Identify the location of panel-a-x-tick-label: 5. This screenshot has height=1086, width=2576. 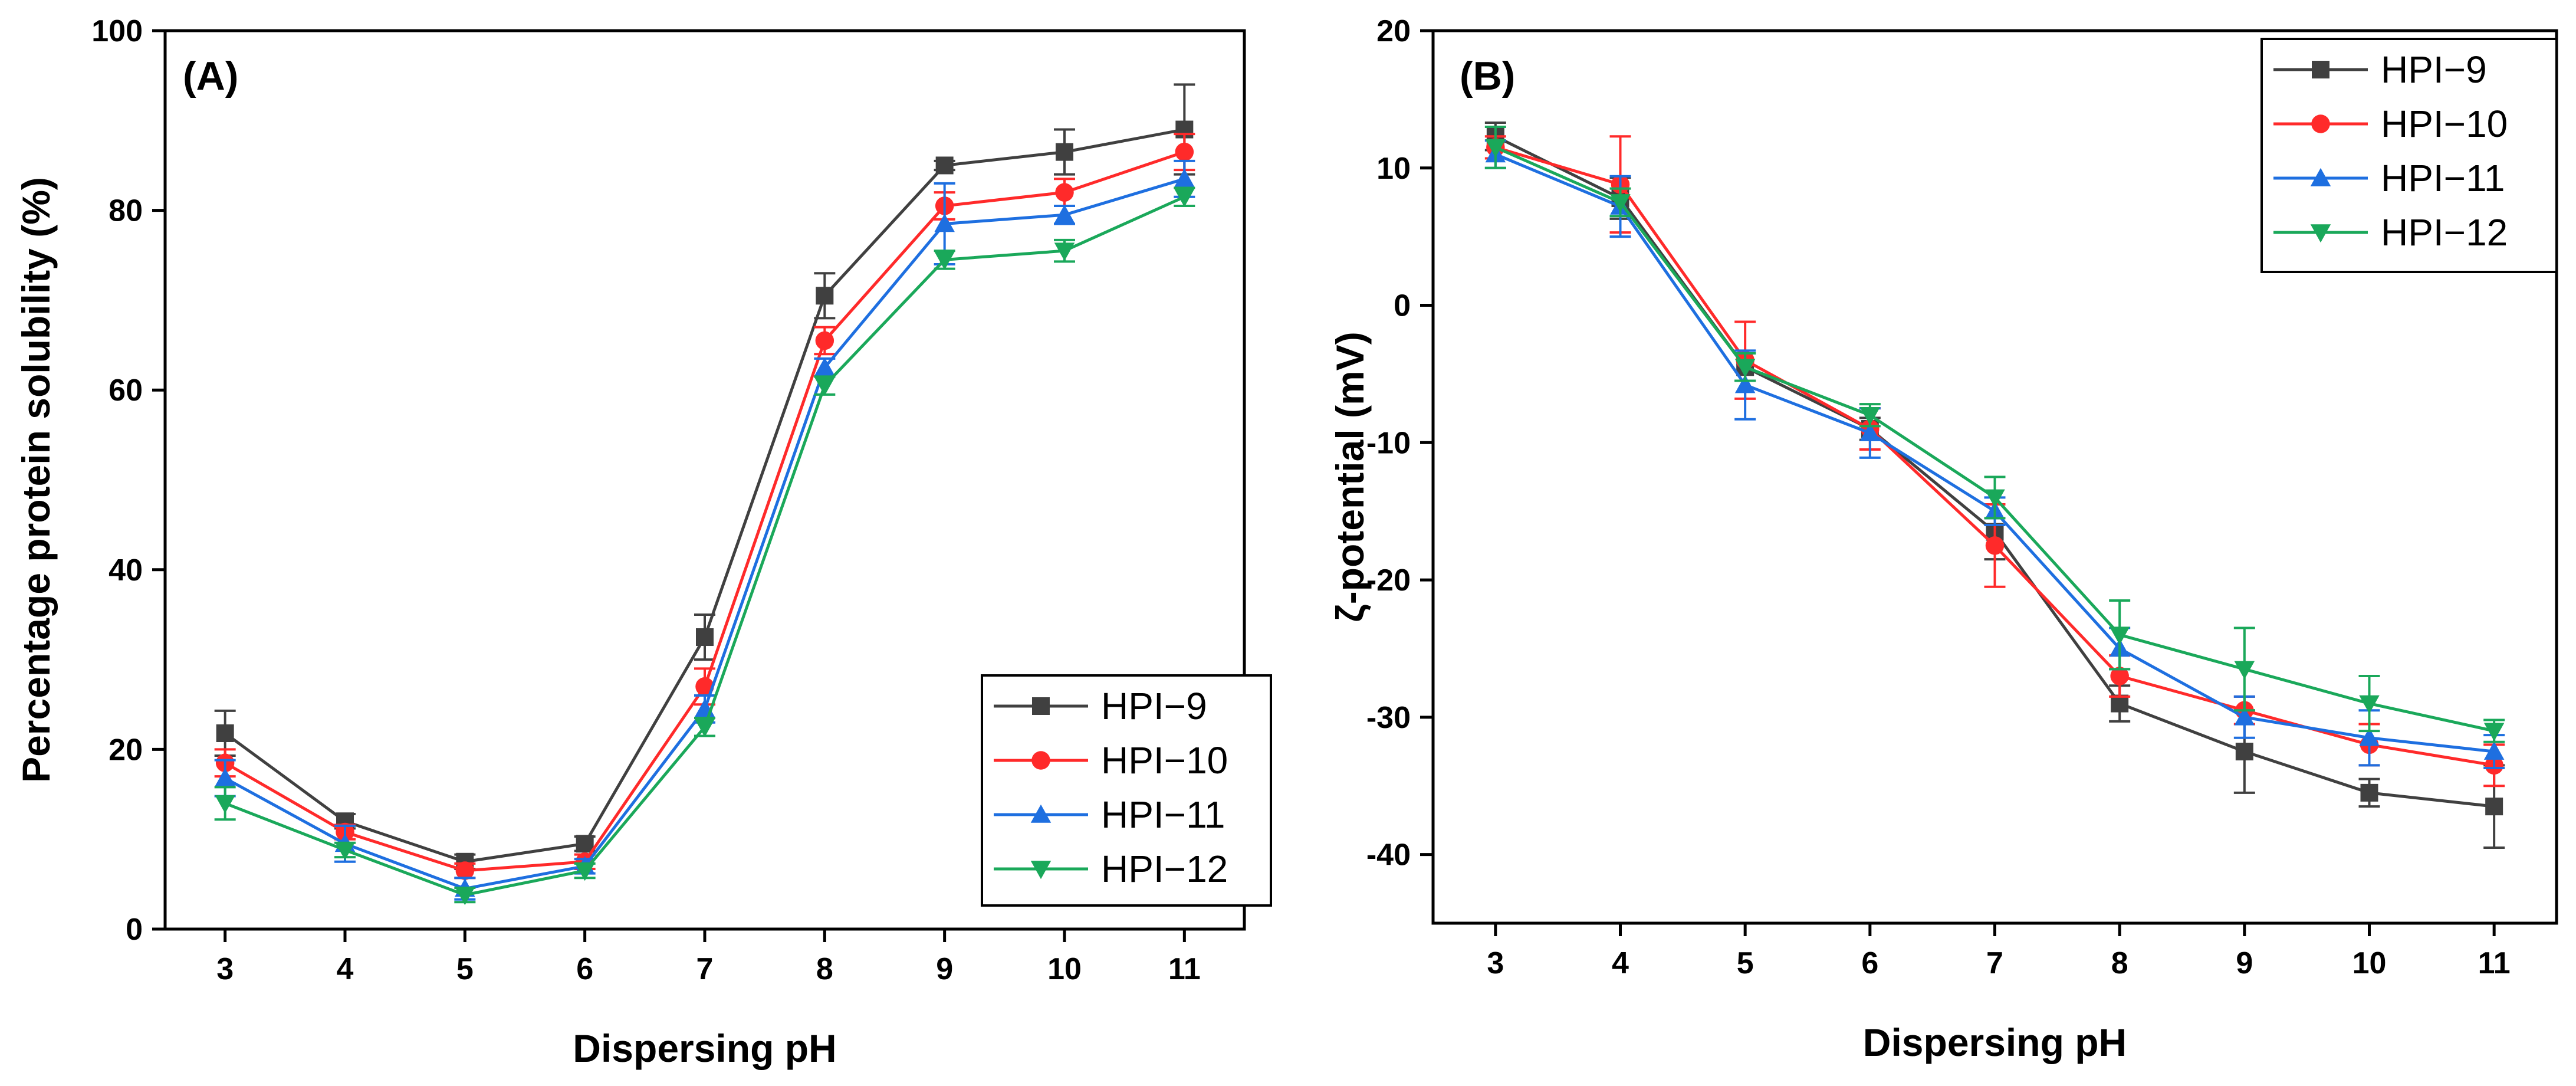
(465, 969).